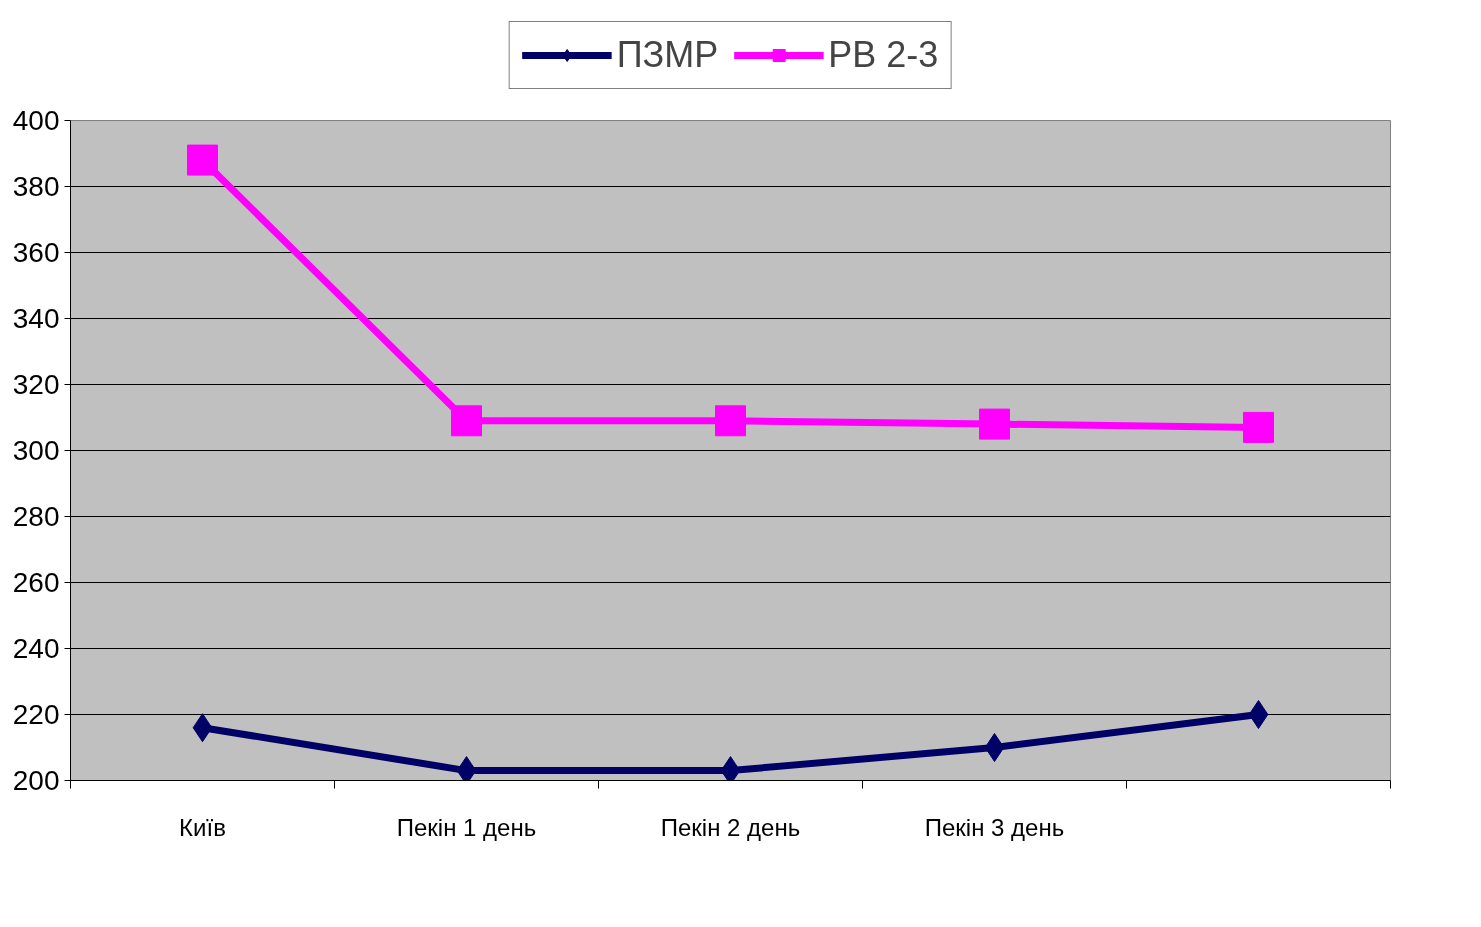  I want to click on legend-label: ПЗМР, so click(667, 55).